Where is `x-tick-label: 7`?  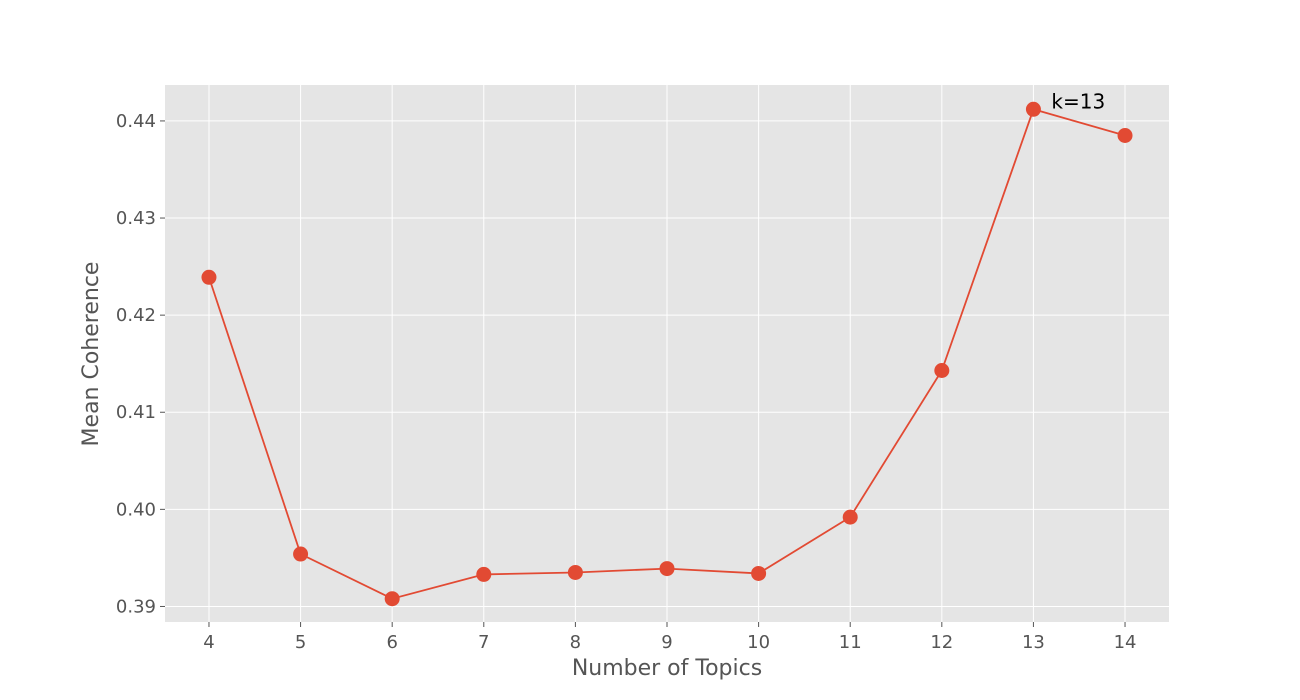
x-tick-label: 7 is located at coordinates (483, 642).